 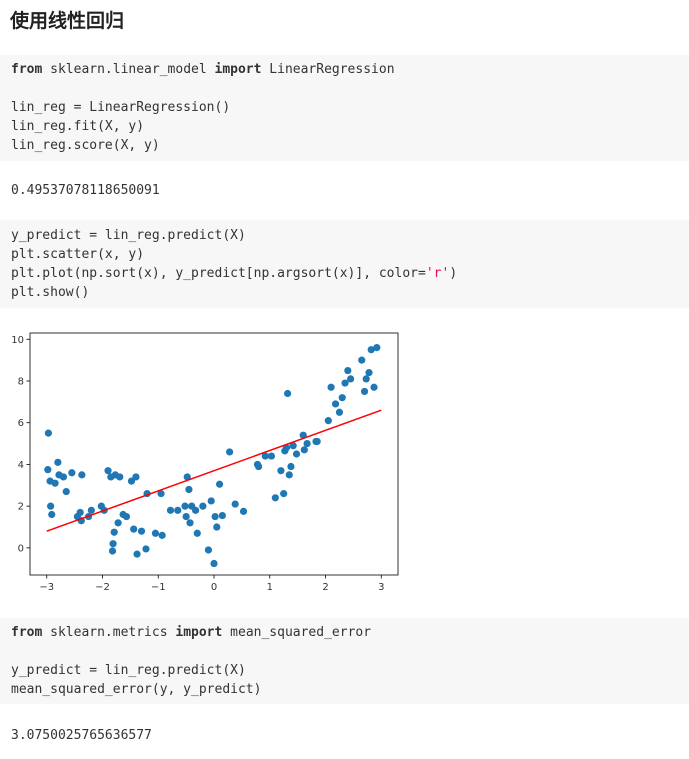 What do you see at coordinates (102, 587) in the screenshot?
I see `x-tick-label: −2` at bounding box center [102, 587].